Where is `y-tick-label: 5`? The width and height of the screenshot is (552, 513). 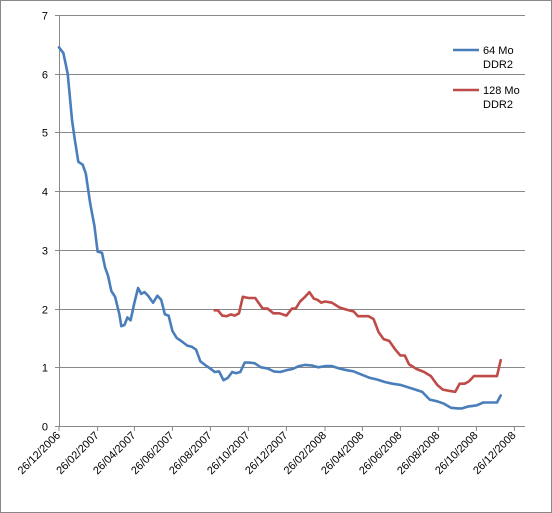
y-tick-label: 5 is located at coordinates (45, 134).